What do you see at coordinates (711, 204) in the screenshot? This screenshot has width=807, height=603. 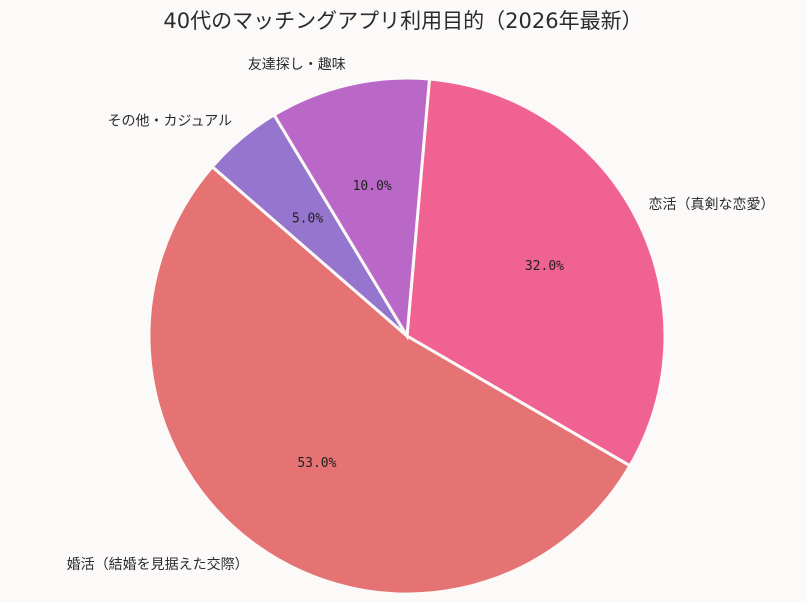 I see `slice-category-label: 恋活（真剣な恋愛）` at bounding box center [711, 204].